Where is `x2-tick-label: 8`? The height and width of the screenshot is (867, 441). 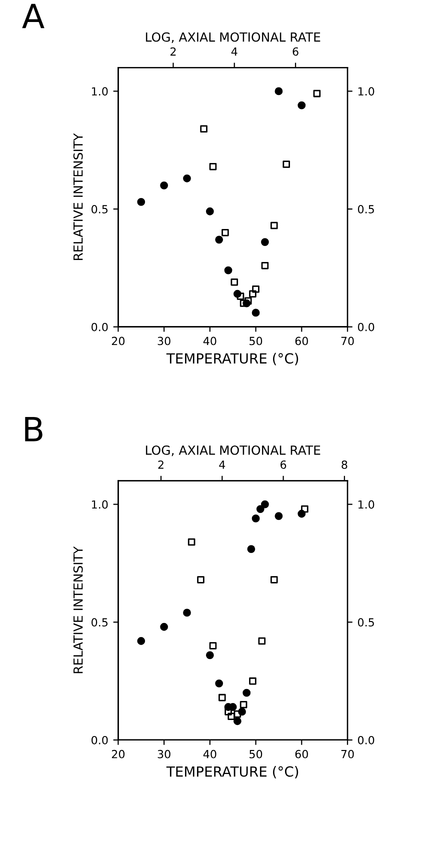 x2-tick-label: 8 is located at coordinates (345, 464).